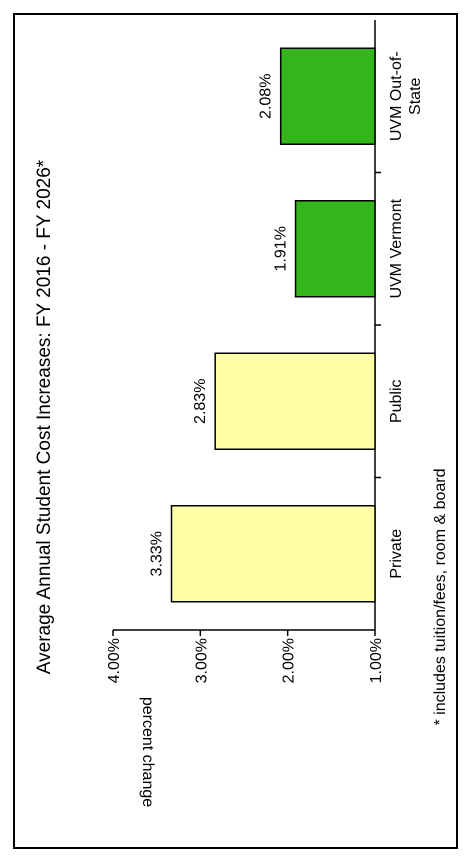 The image size is (471, 862). What do you see at coordinates (289, 660) in the screenshot?
I see `y-tick-label: 2.00%` at bounding box center [289, 660].